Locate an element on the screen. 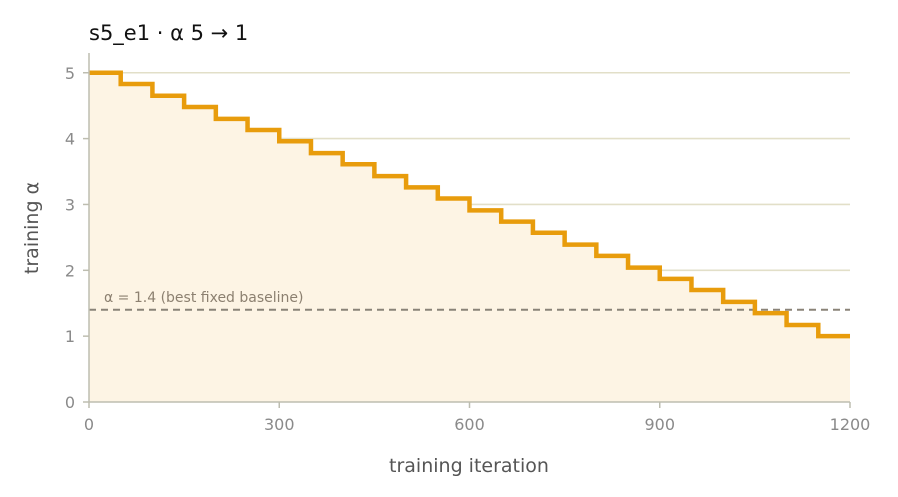 The width and height of the screenshot is (898, 497). x-axis-label: training iteration is located at coordinates (469, 466).